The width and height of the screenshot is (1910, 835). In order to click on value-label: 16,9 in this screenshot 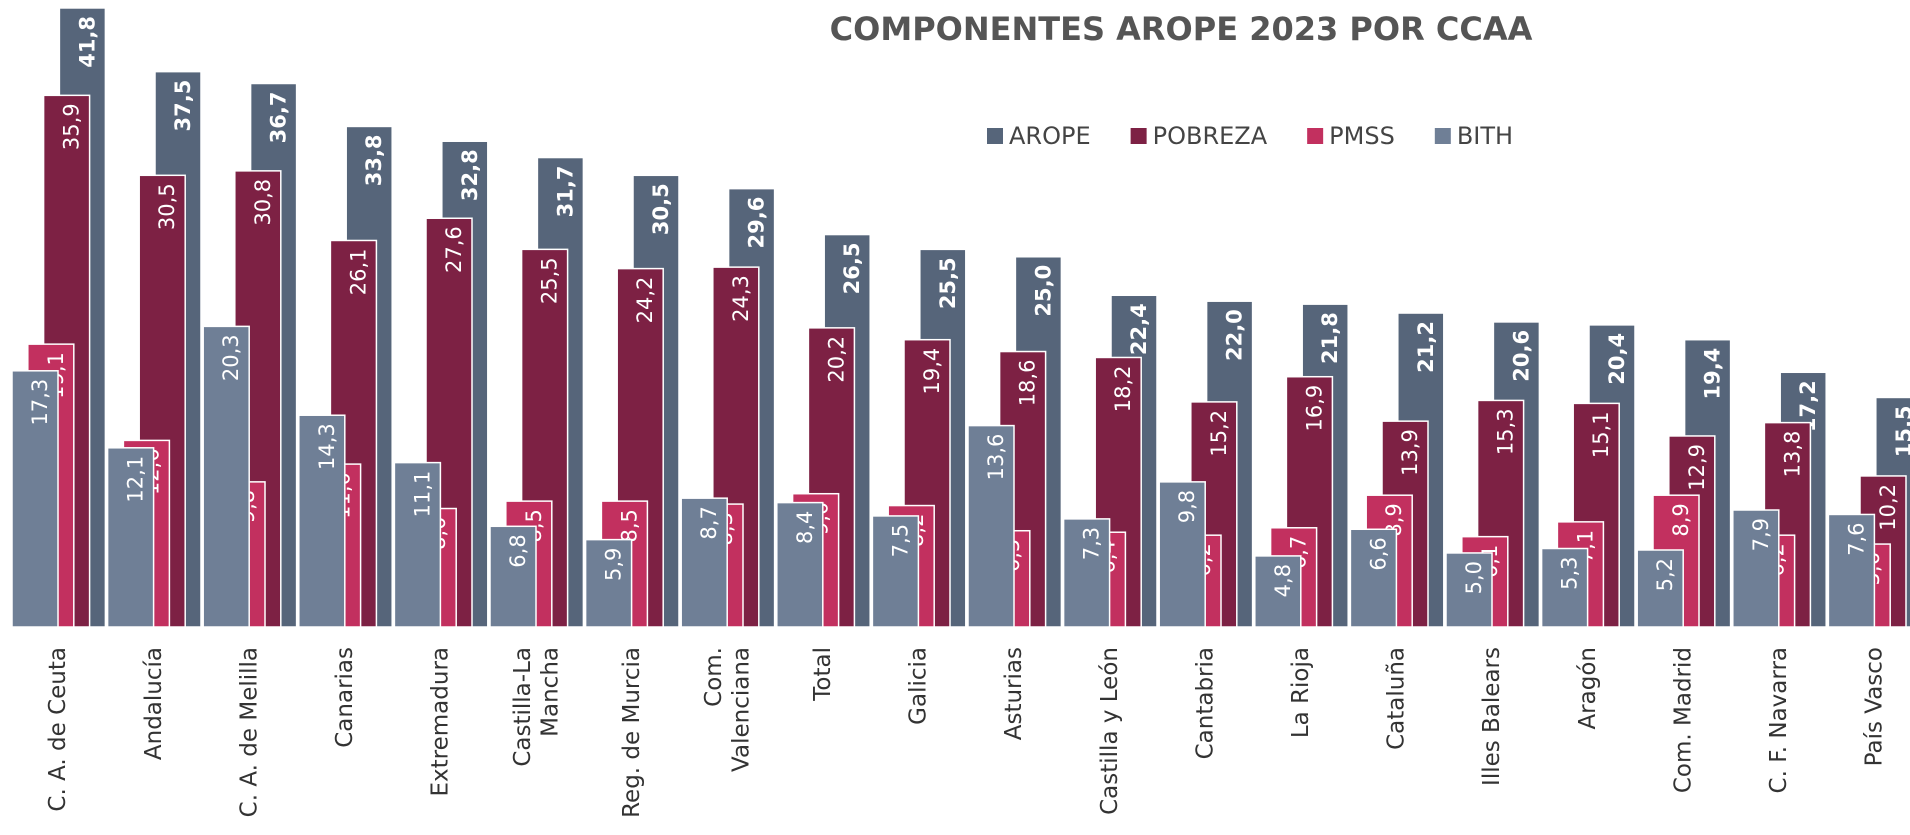, I will do `click(1314, 408)`.